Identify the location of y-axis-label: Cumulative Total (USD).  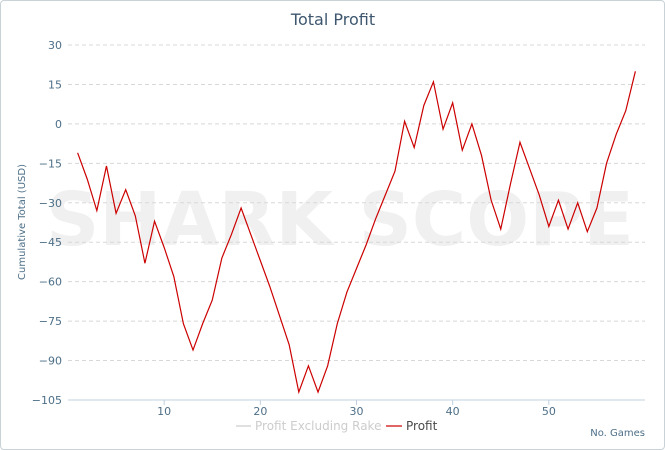
(22, 222).